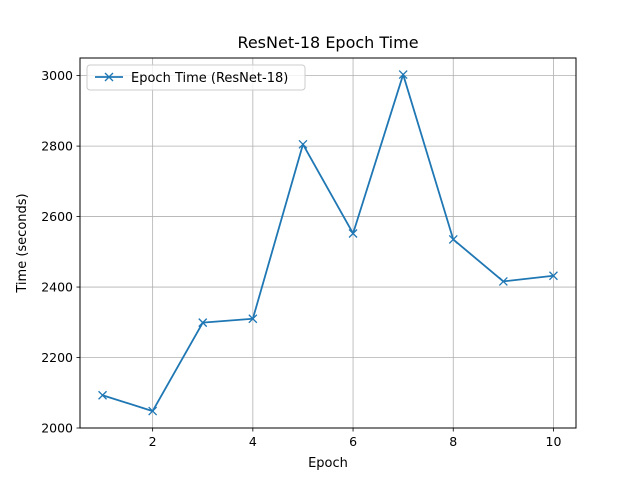 This screenshot has height=480, width=640. I want to click on y-tick-label: 3000, so click(57, 75).